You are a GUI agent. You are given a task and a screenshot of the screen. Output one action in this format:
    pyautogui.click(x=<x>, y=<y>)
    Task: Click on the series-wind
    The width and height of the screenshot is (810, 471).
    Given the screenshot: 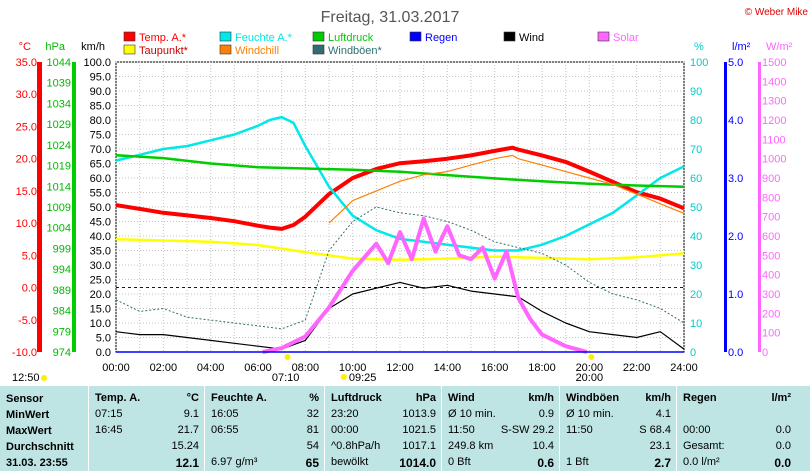 What is the action you would take?
    pyautogui.click(x=400, y=315)
    